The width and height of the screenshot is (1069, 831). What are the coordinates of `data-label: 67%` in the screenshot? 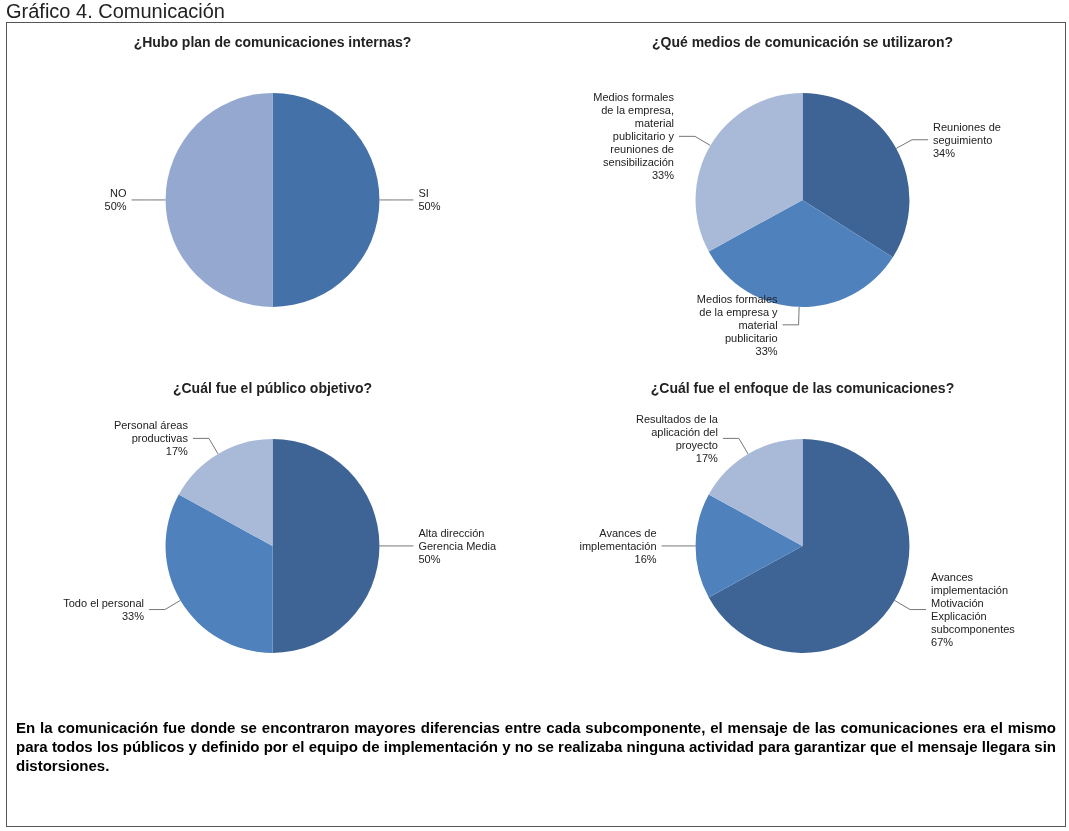 It's located at (942, 642).